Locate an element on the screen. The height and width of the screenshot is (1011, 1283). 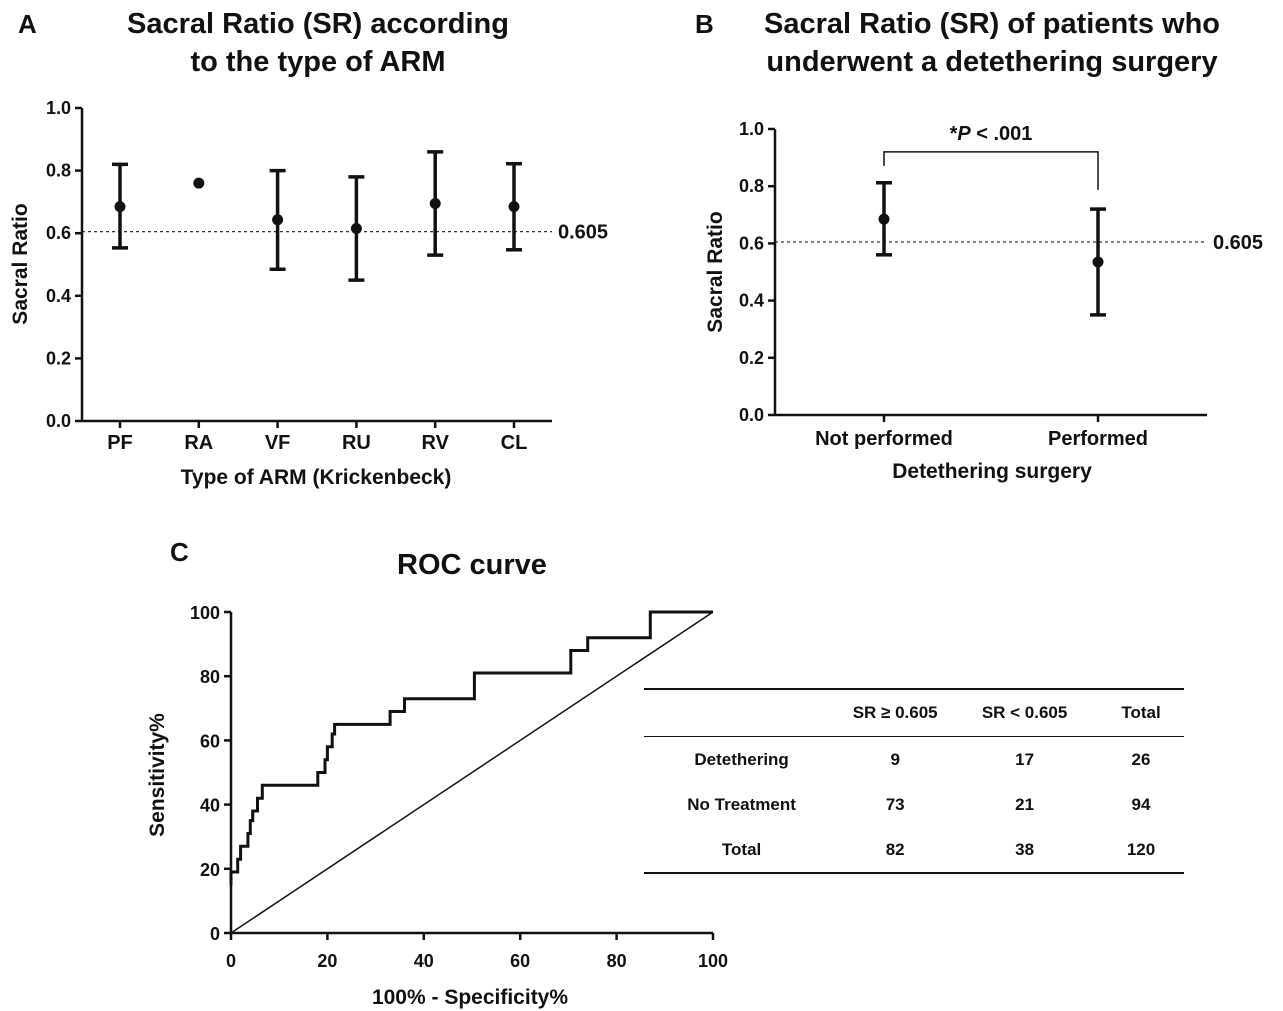
panel-b-y-tick-label: 0.4 is located at coordinates (751, 301).